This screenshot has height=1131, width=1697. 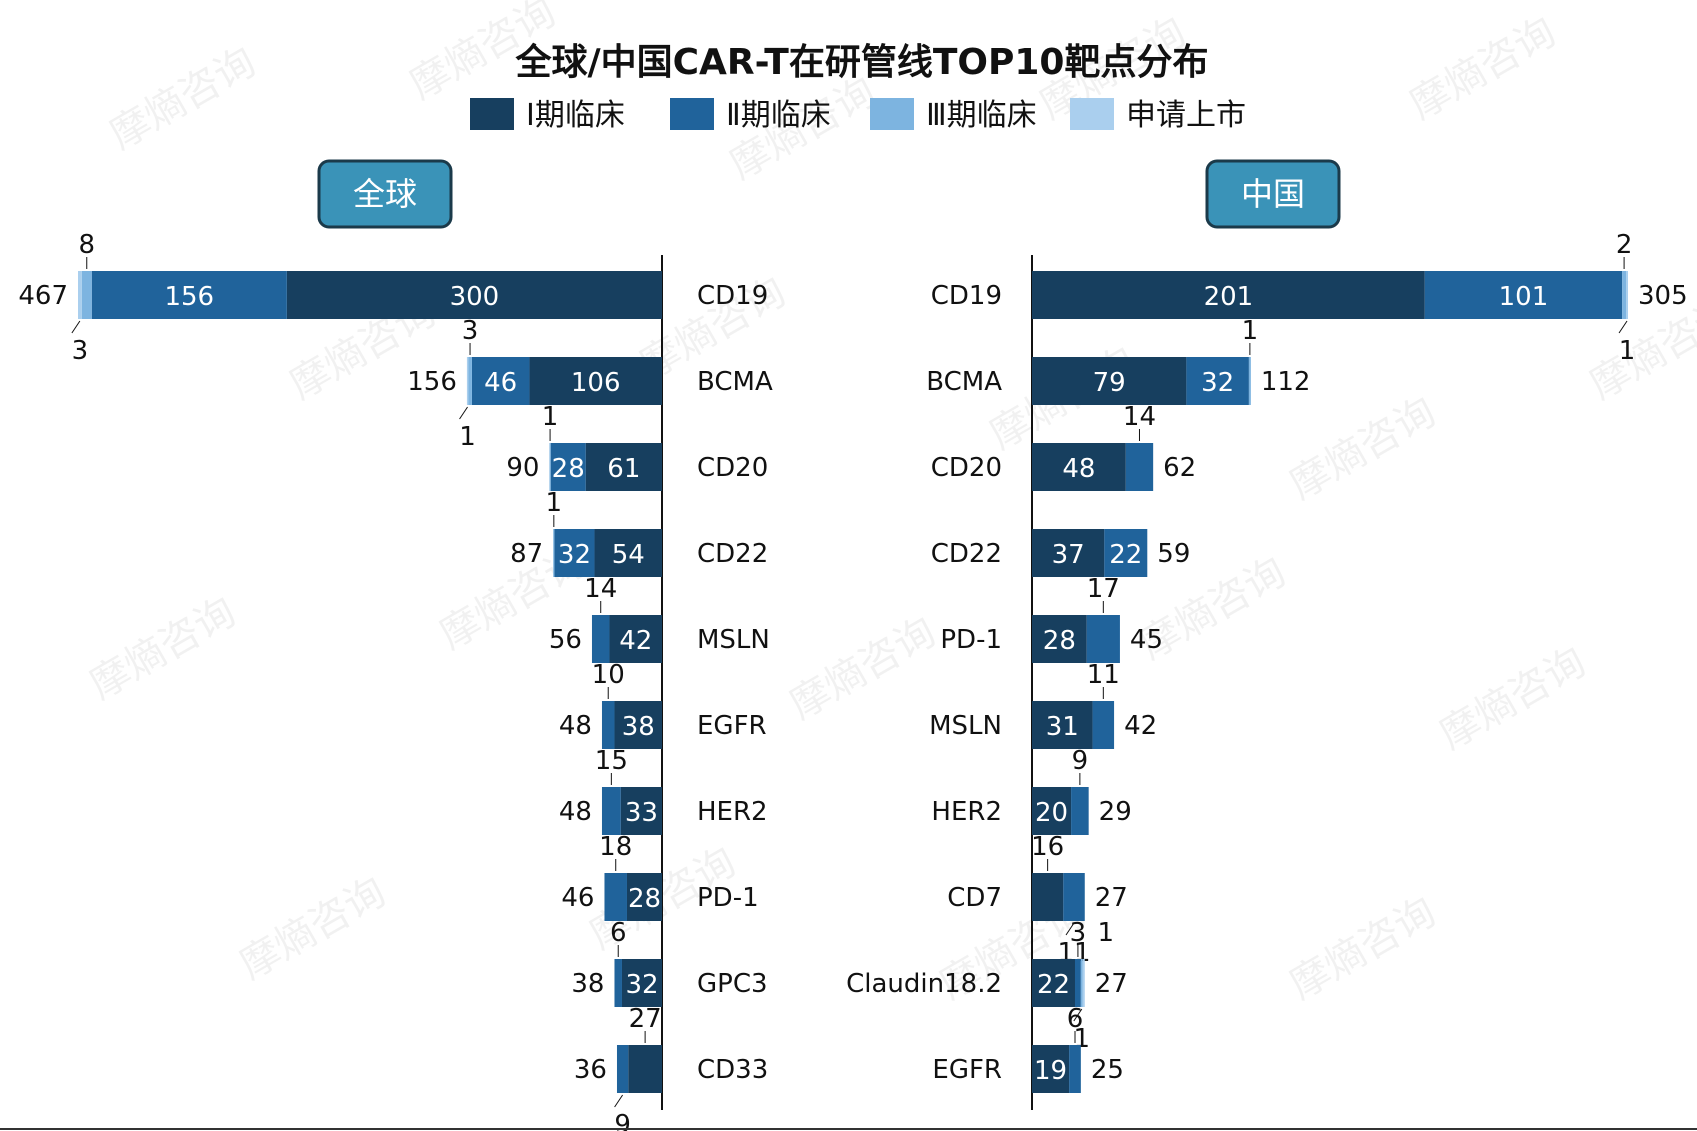 What do you see at coordinates (189, 297) in the screenshot?
I see `data-label-phase2: 156` at bounding box center [189, 297].